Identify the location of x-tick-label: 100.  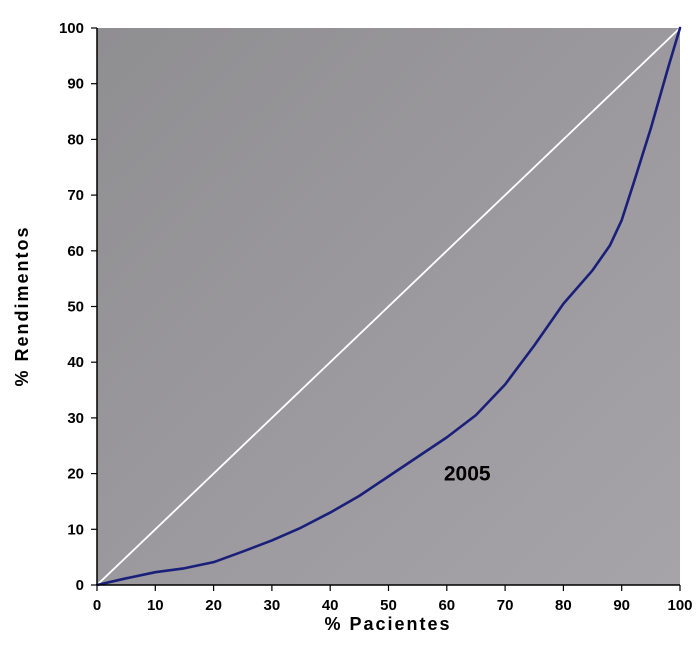
(679, 605).